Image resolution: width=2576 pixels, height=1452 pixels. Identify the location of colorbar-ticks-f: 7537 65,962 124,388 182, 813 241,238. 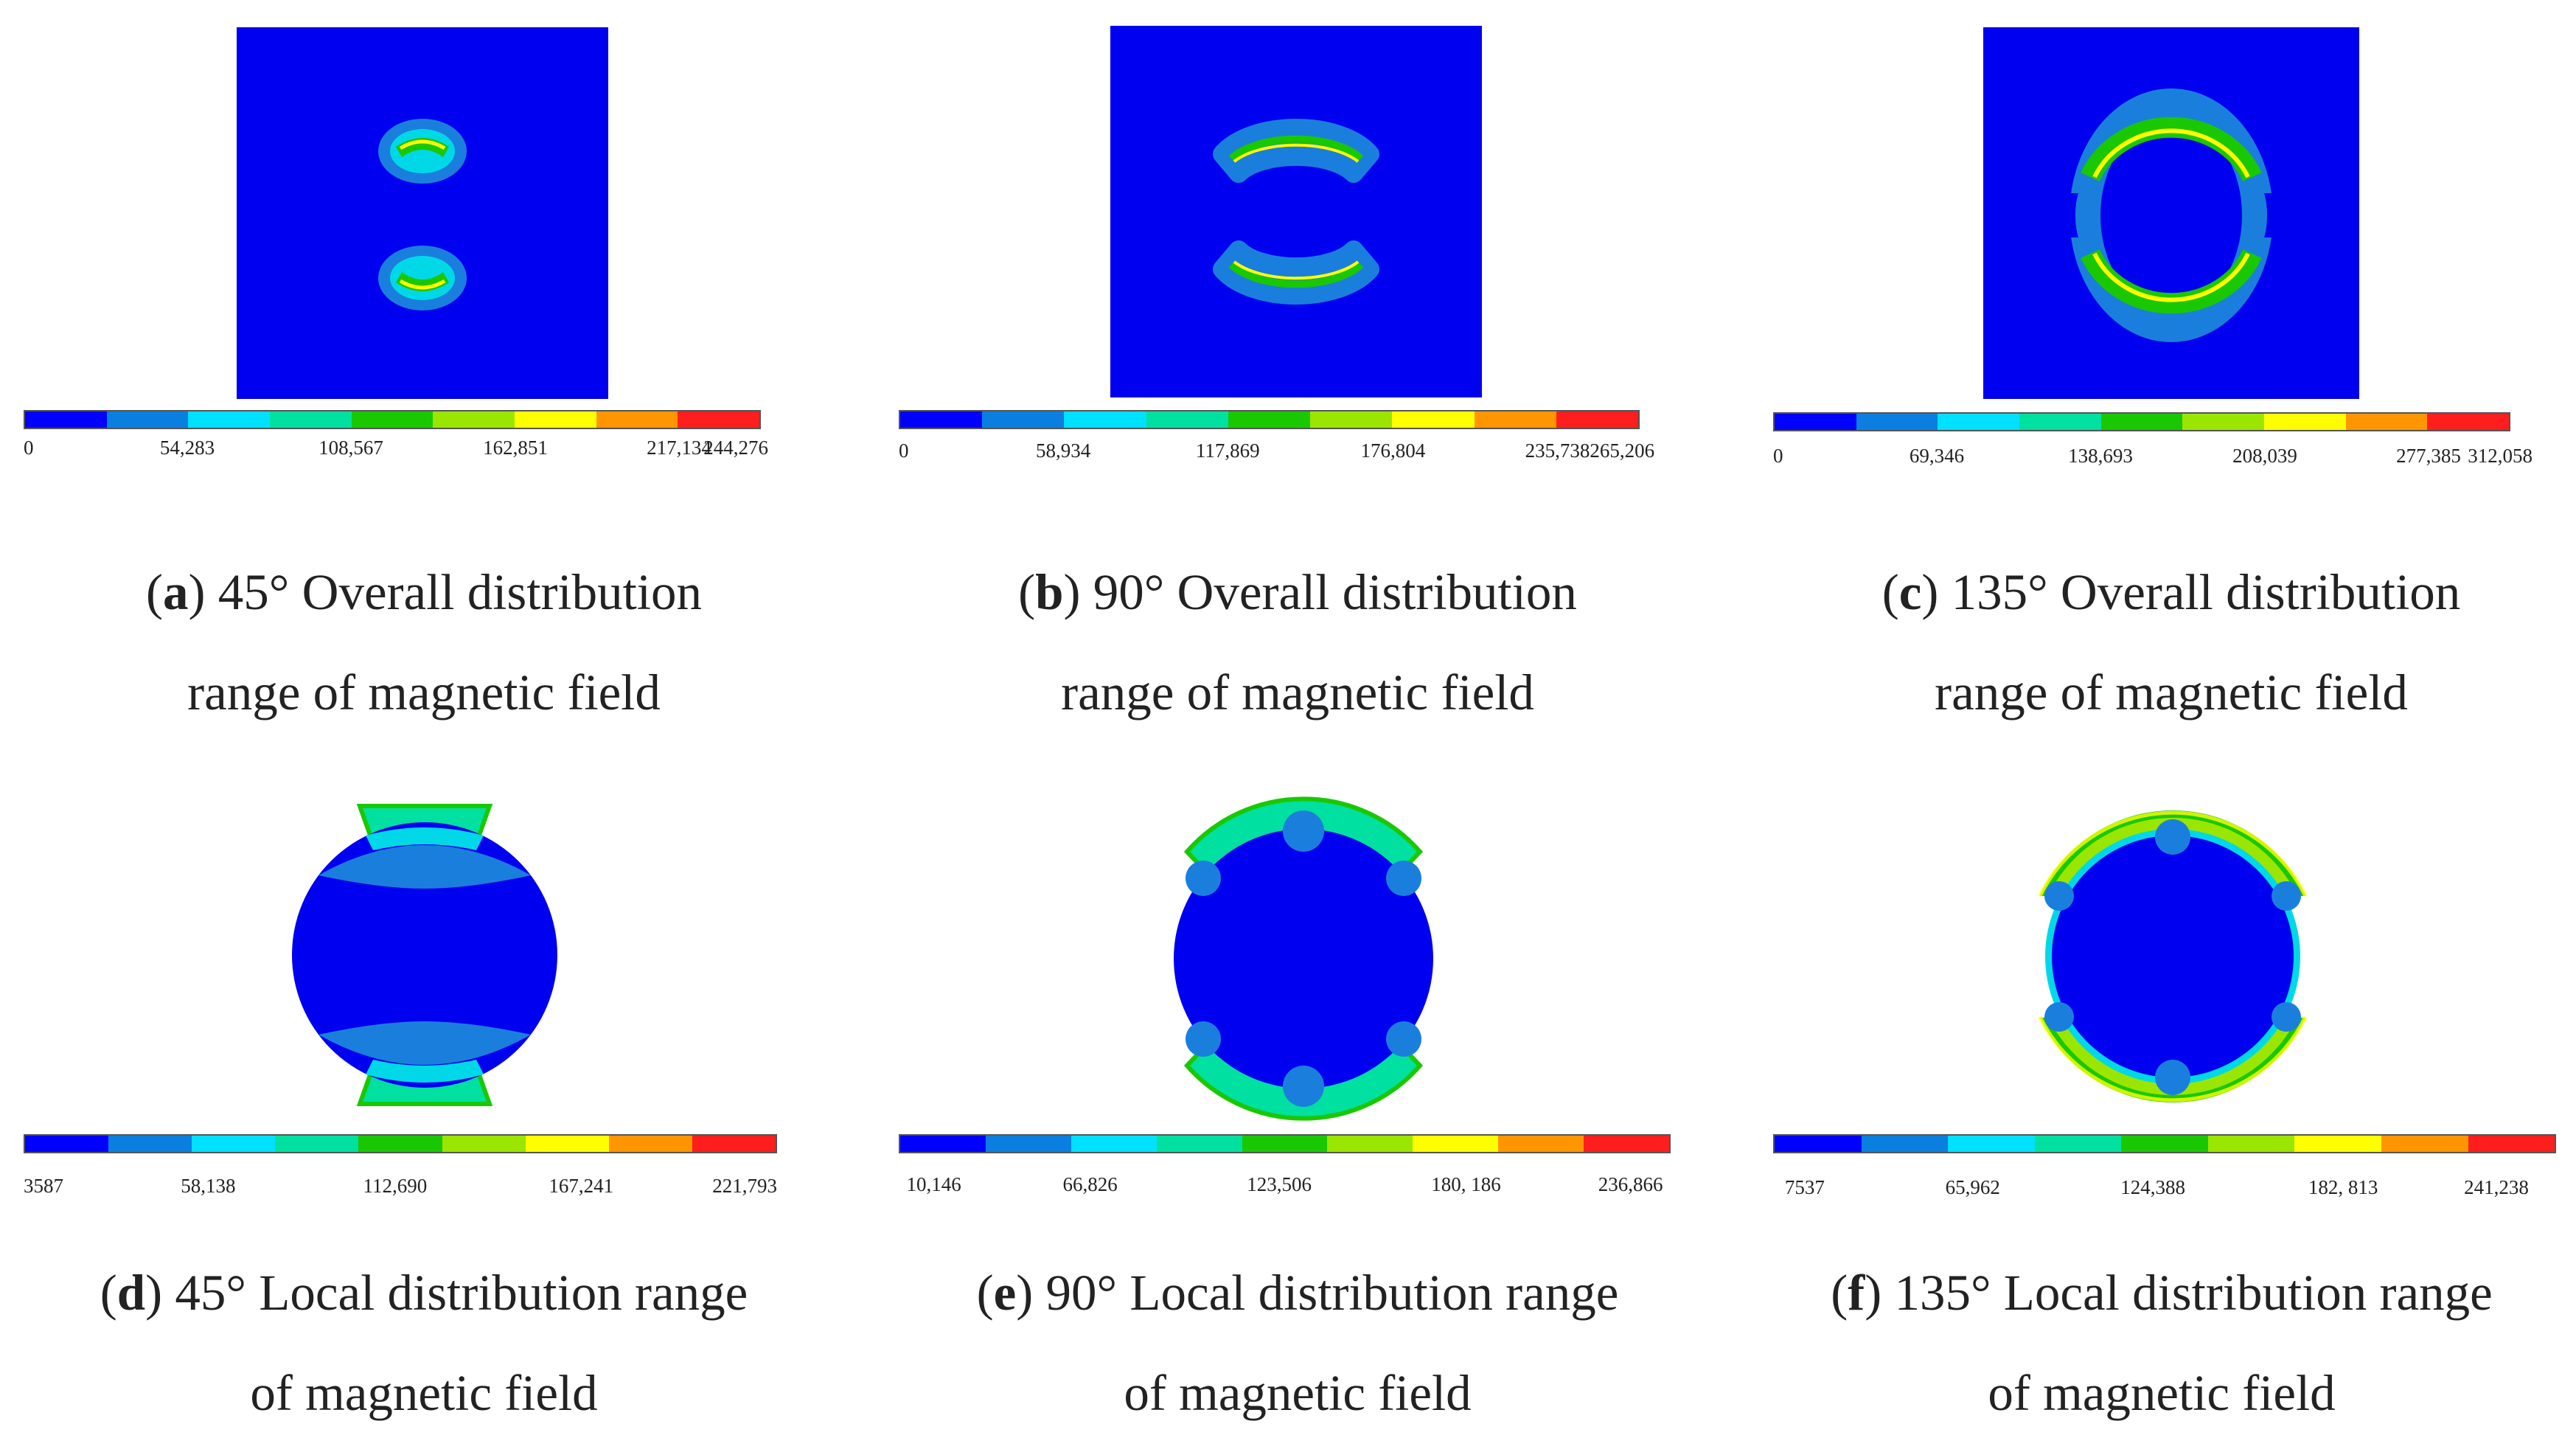
(2164, 1191).